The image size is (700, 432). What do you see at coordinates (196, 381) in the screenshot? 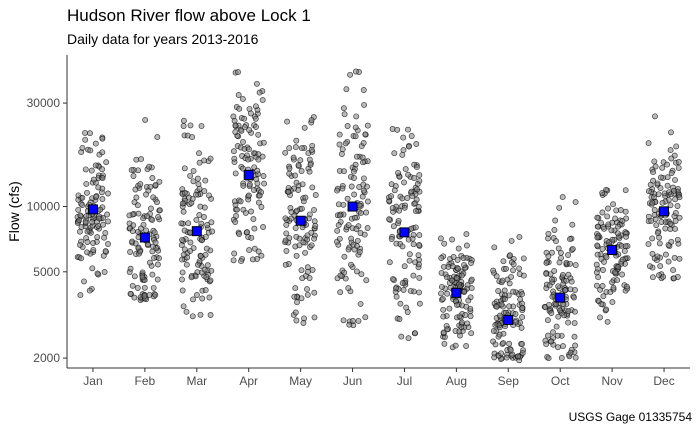
I see `x-tick-label: Mar` at bounding box center [196, 381].